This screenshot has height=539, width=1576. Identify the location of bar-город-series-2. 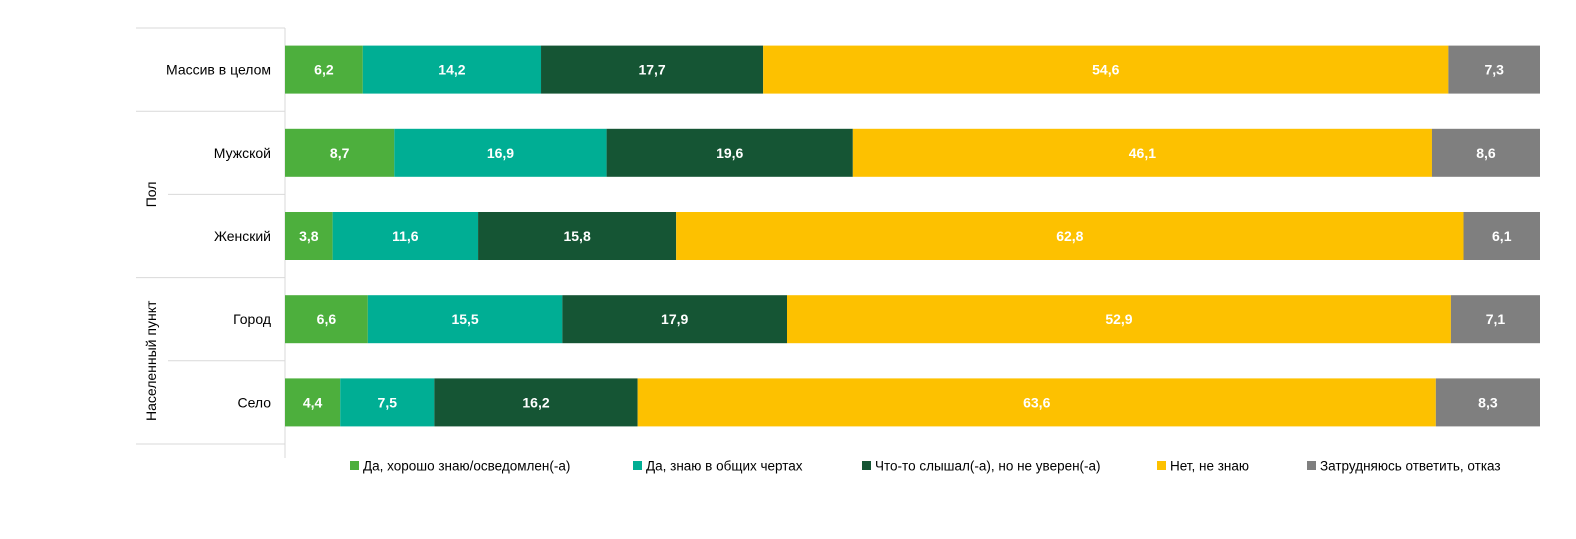
(465, 319).